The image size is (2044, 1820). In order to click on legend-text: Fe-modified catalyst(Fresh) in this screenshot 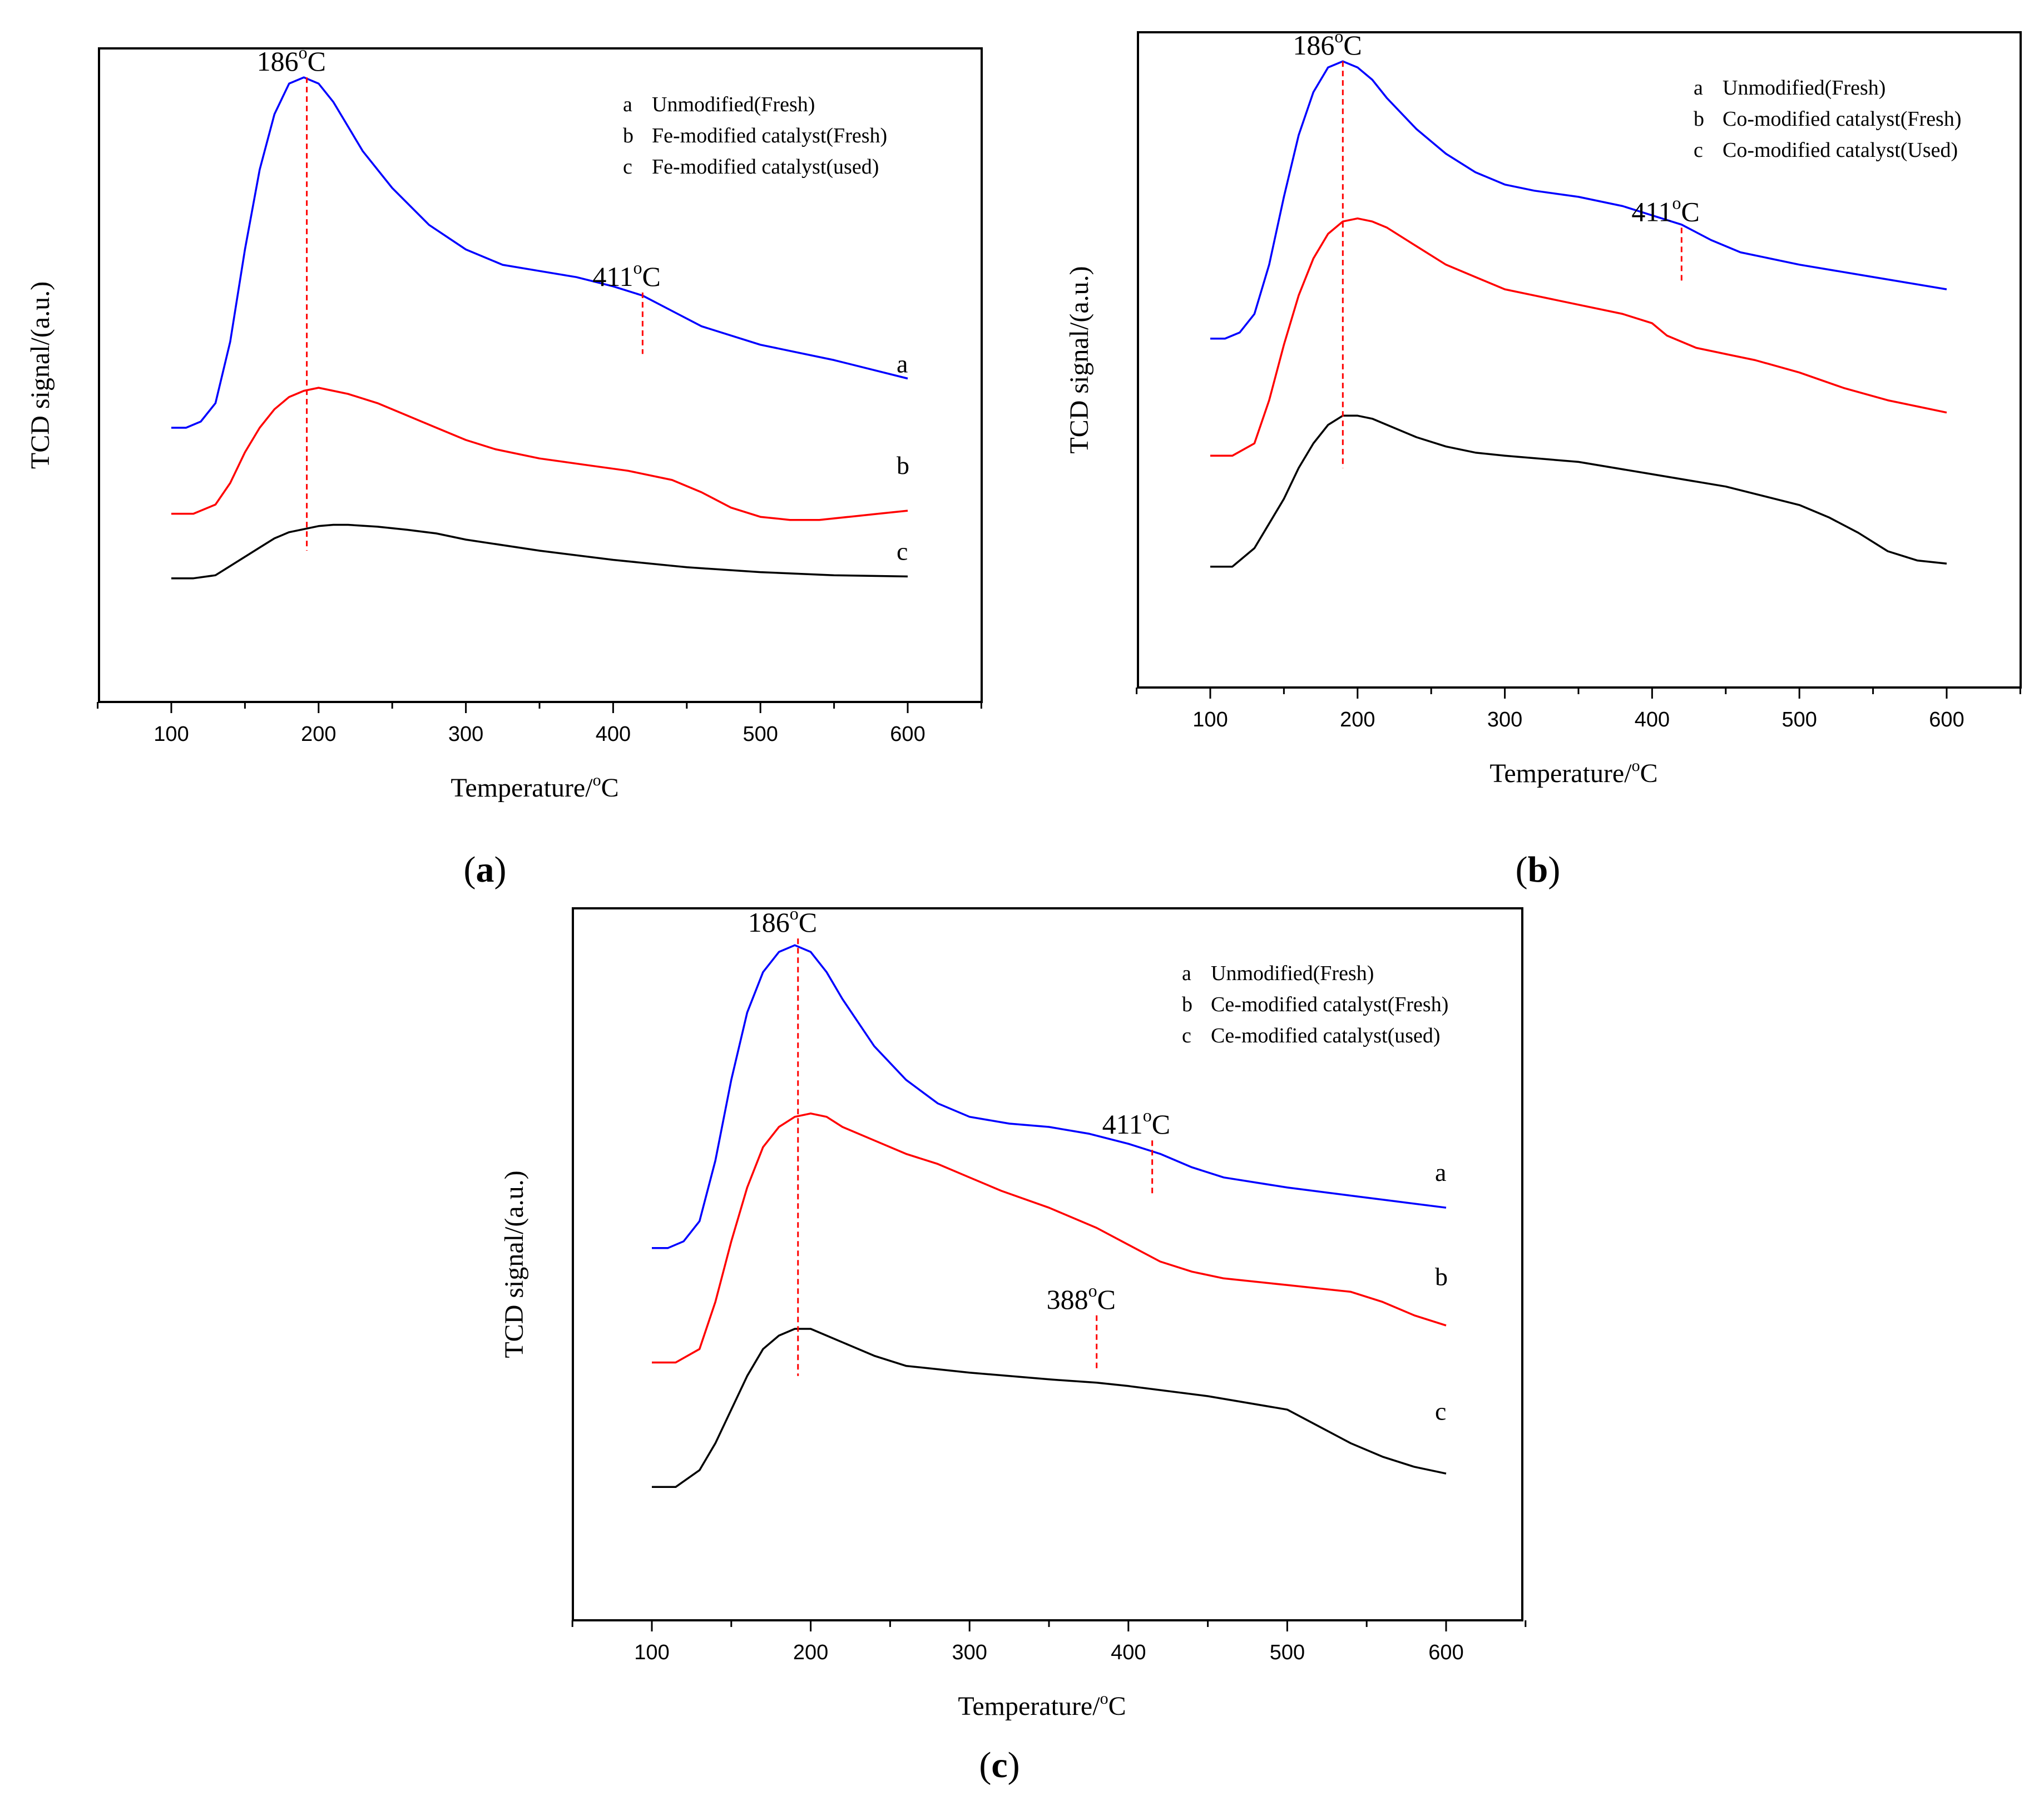, I will do `click(769, 135)`.